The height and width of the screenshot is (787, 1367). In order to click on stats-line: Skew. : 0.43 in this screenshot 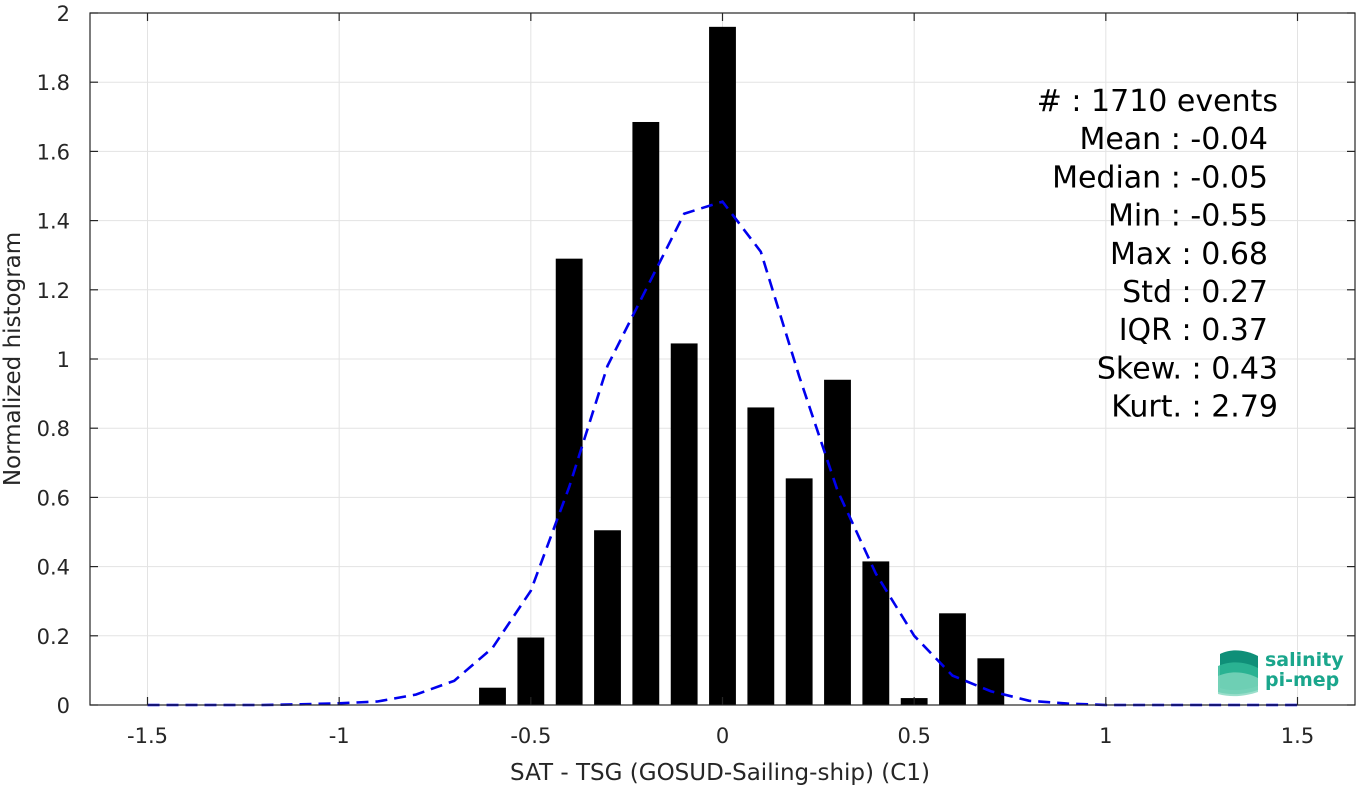, I will do `click(1187, 368)`.